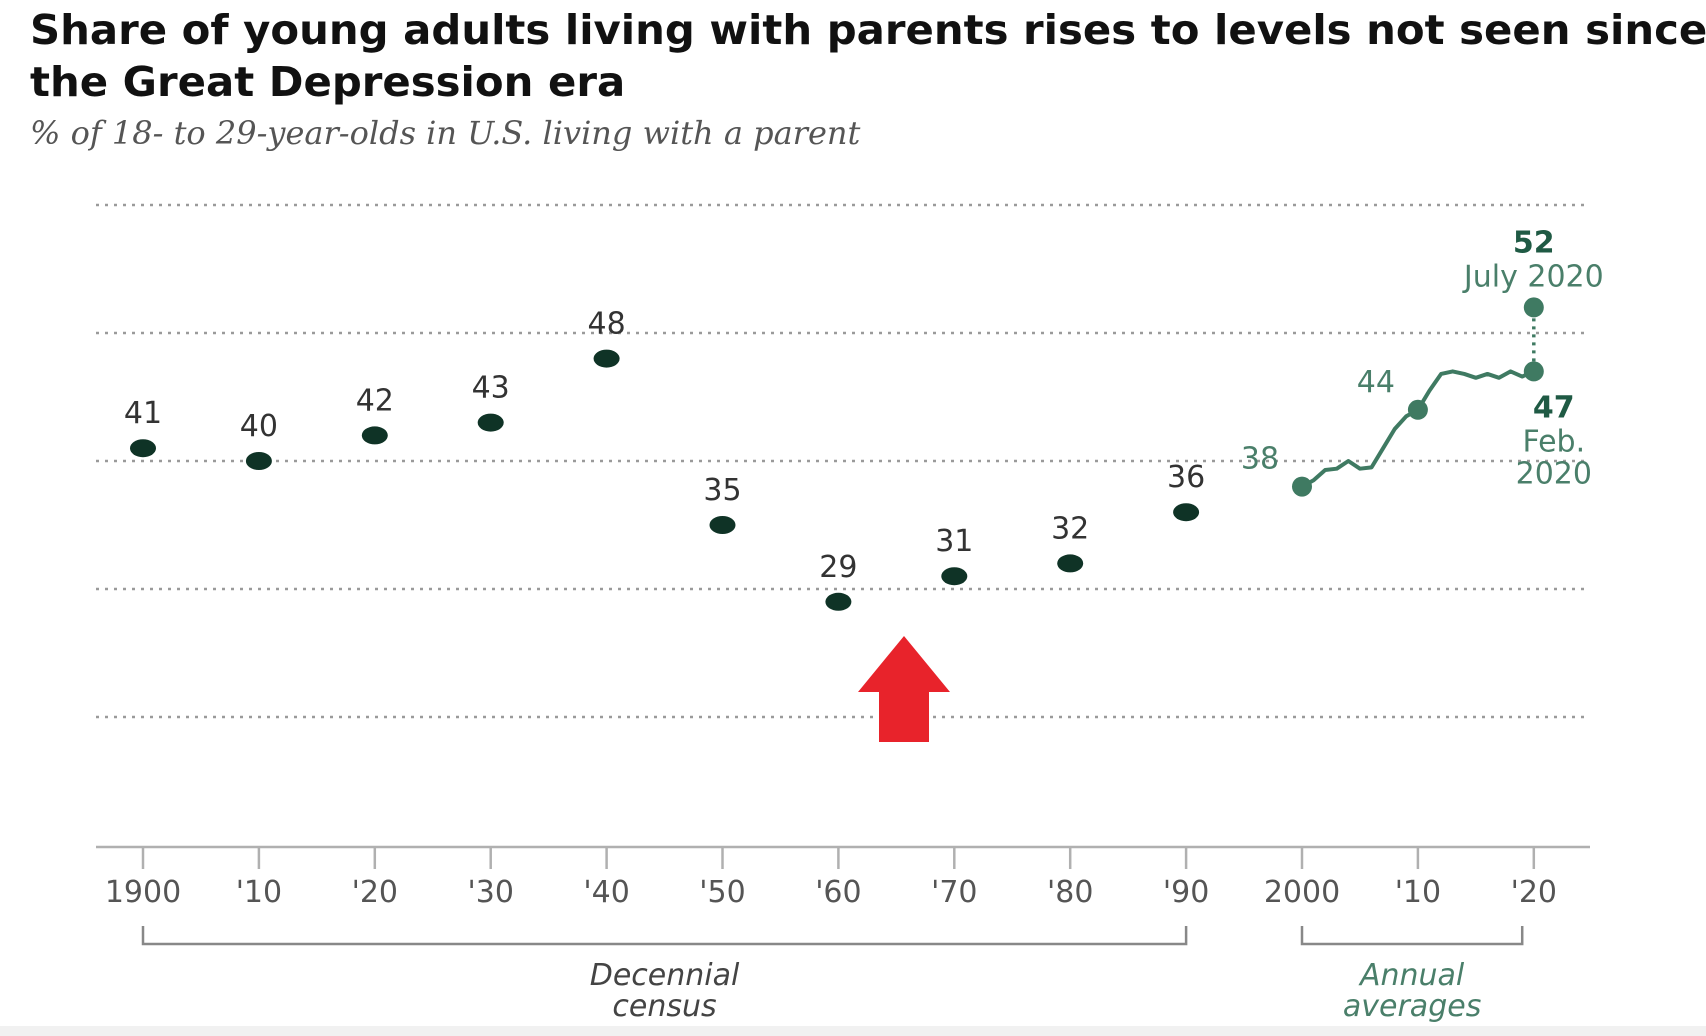  Describe the element at coordinates (1533, 371) in the screenshot. I see `feb-2020-point` at that location.